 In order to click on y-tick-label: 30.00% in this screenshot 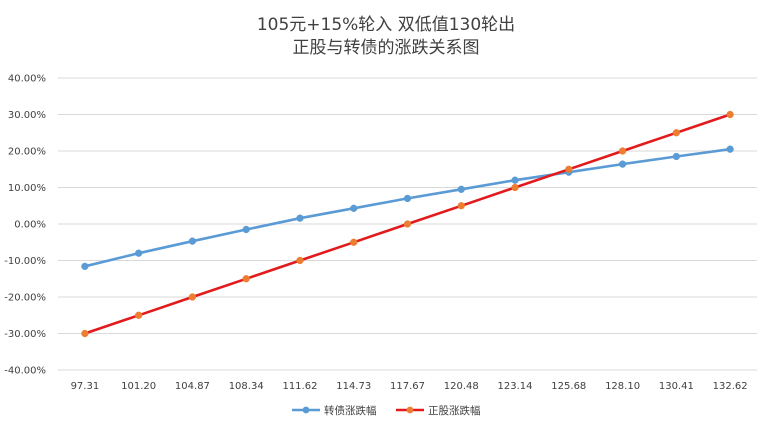, I will do `click(27, 115)`.